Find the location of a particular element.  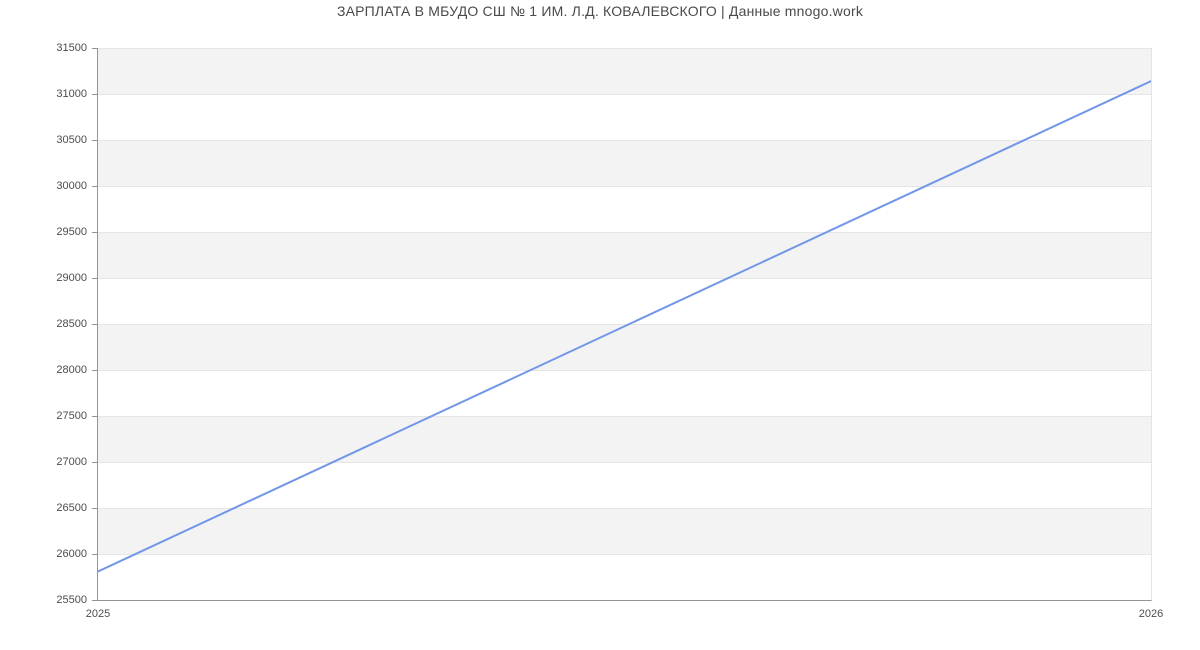

y-tick-label: 29500 is located at coordinates (71, 232).